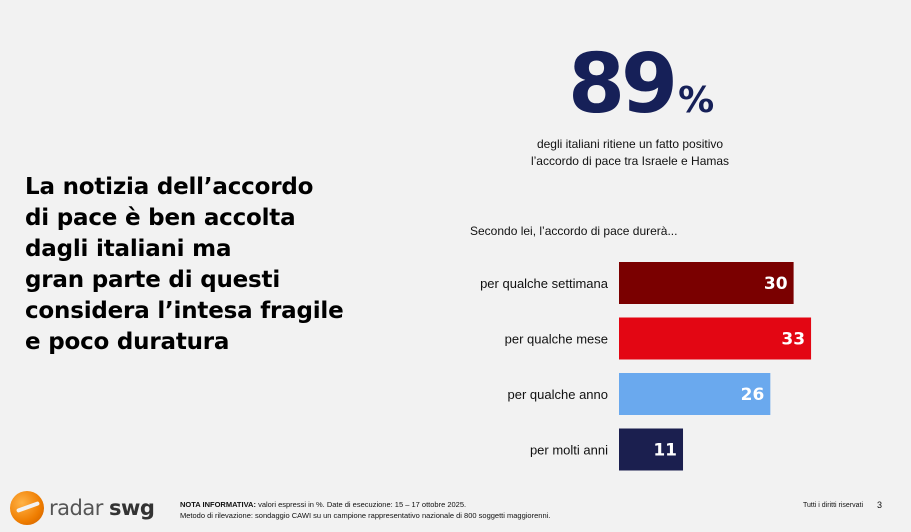 This screenshot has width=911, height=532. What do you see at coordinates (544, 283) in the screenshot?
I see `bar-label-1: per qualche settimana` at bounding box center [544, 283].